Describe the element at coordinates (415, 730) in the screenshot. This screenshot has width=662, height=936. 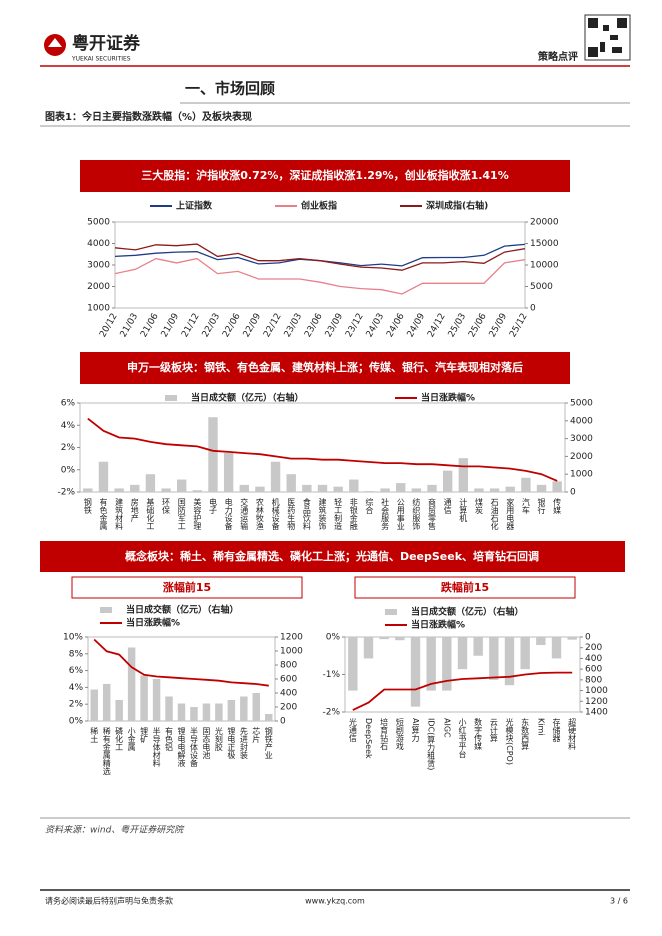
I see `x-tick-label: AI算力` at that location.